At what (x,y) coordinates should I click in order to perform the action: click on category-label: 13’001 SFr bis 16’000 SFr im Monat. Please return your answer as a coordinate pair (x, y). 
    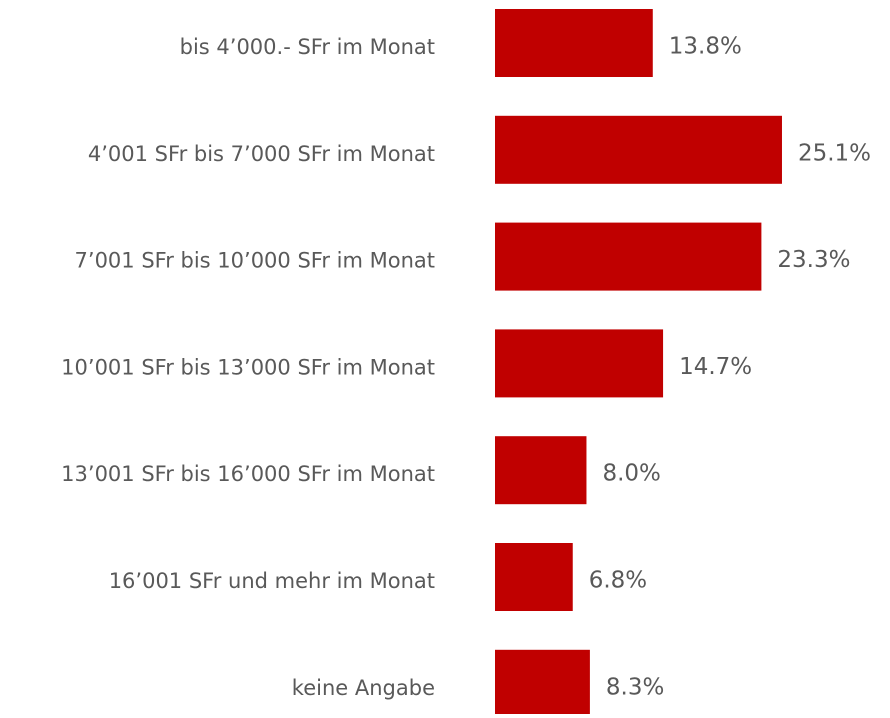
    Looking at the image, I should click on (248, 474).